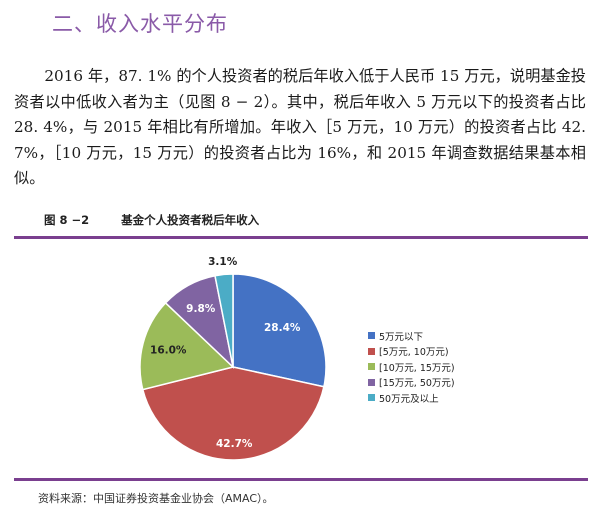 This screenshot has height=517, width=600. Describe the element at coordinates (401, 337) in the screenshot. I see `legend-label: 5万元以下` at that location.